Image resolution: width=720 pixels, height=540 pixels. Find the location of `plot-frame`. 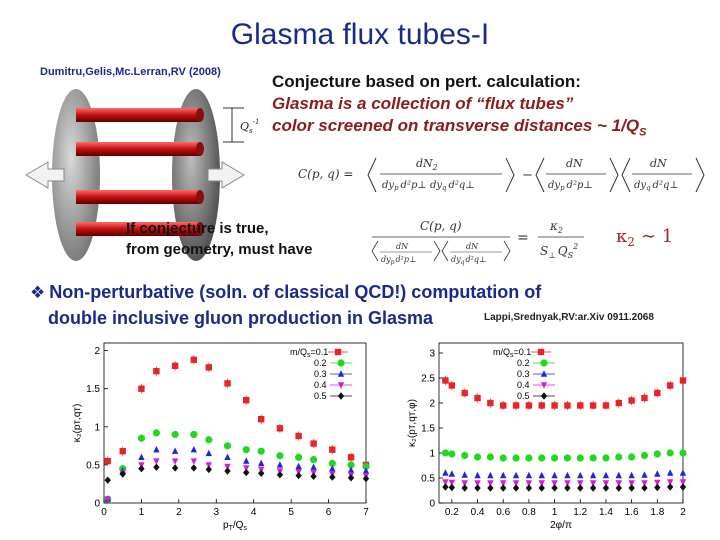

plot-frame is located at coordinates (561, 423).